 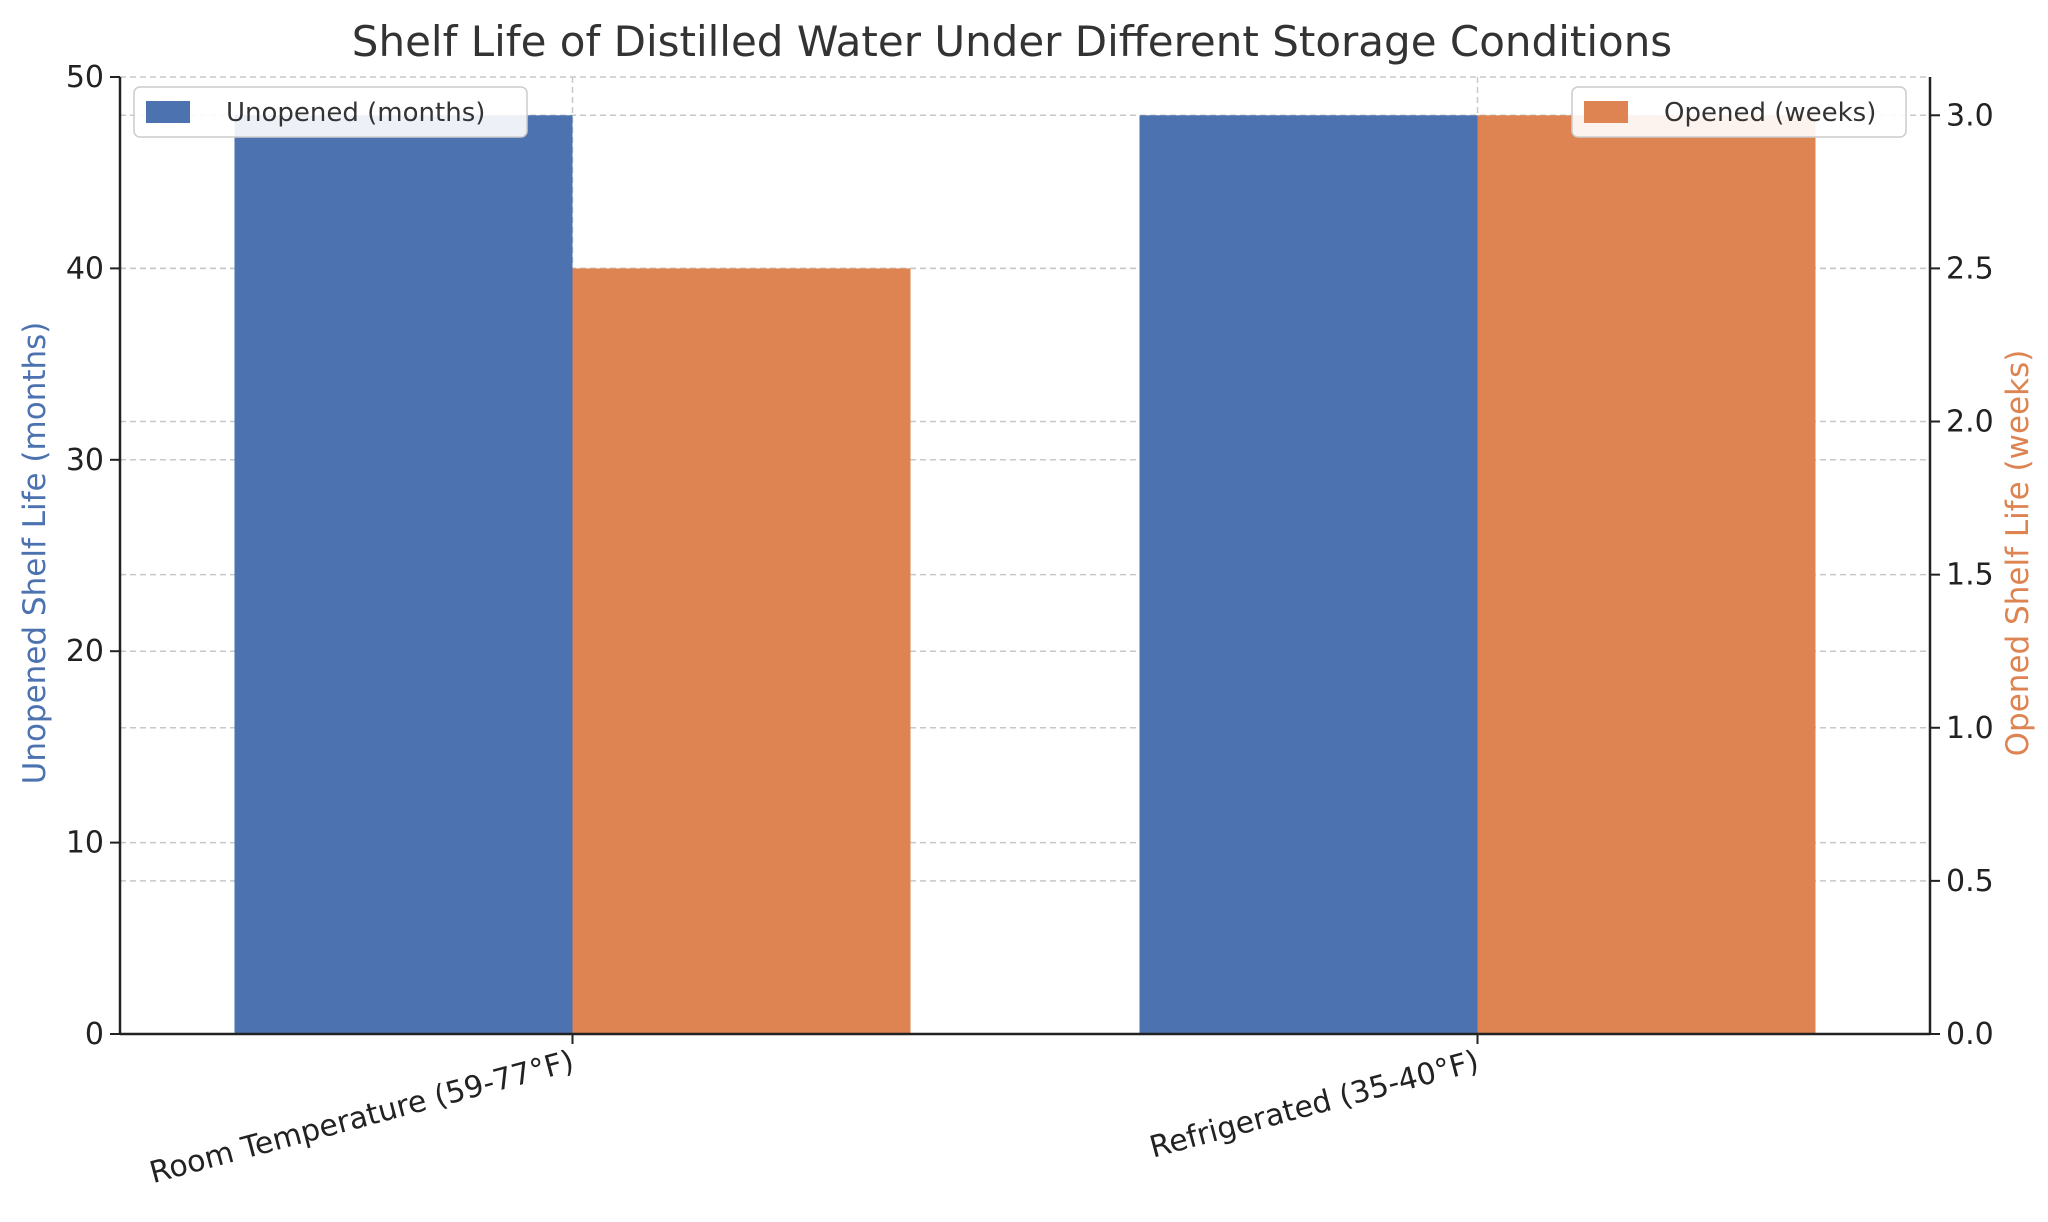 What do you see at coordinates (85, 268) in the screenshot?
I see `left-tick-label: 40` at bounding box center [85, 268].